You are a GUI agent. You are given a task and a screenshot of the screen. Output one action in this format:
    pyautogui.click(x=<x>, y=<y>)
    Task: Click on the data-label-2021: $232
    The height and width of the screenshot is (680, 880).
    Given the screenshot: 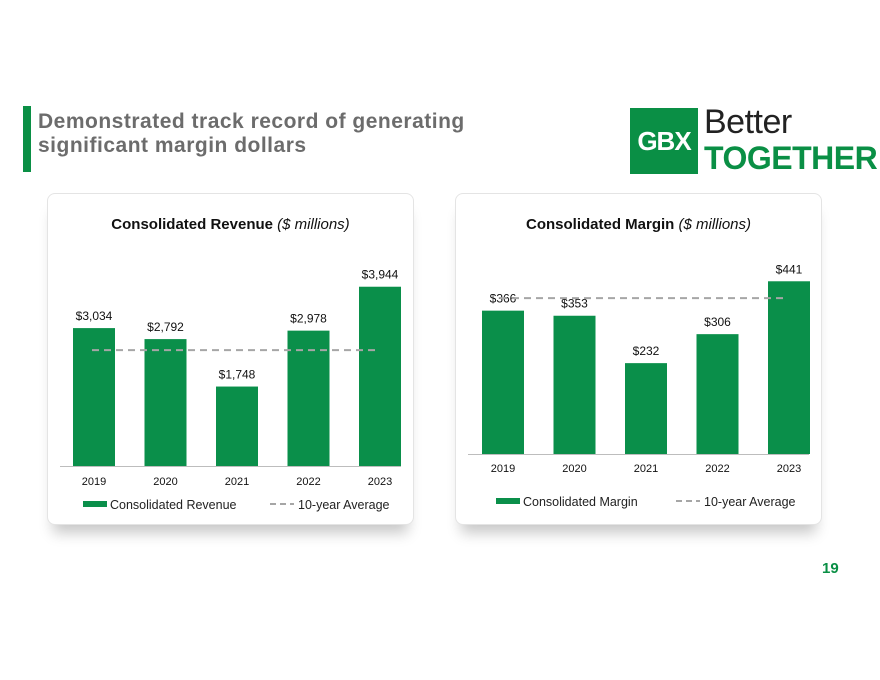 What is the action you would take?
    pyautogui.click(x=646, y=351)
    